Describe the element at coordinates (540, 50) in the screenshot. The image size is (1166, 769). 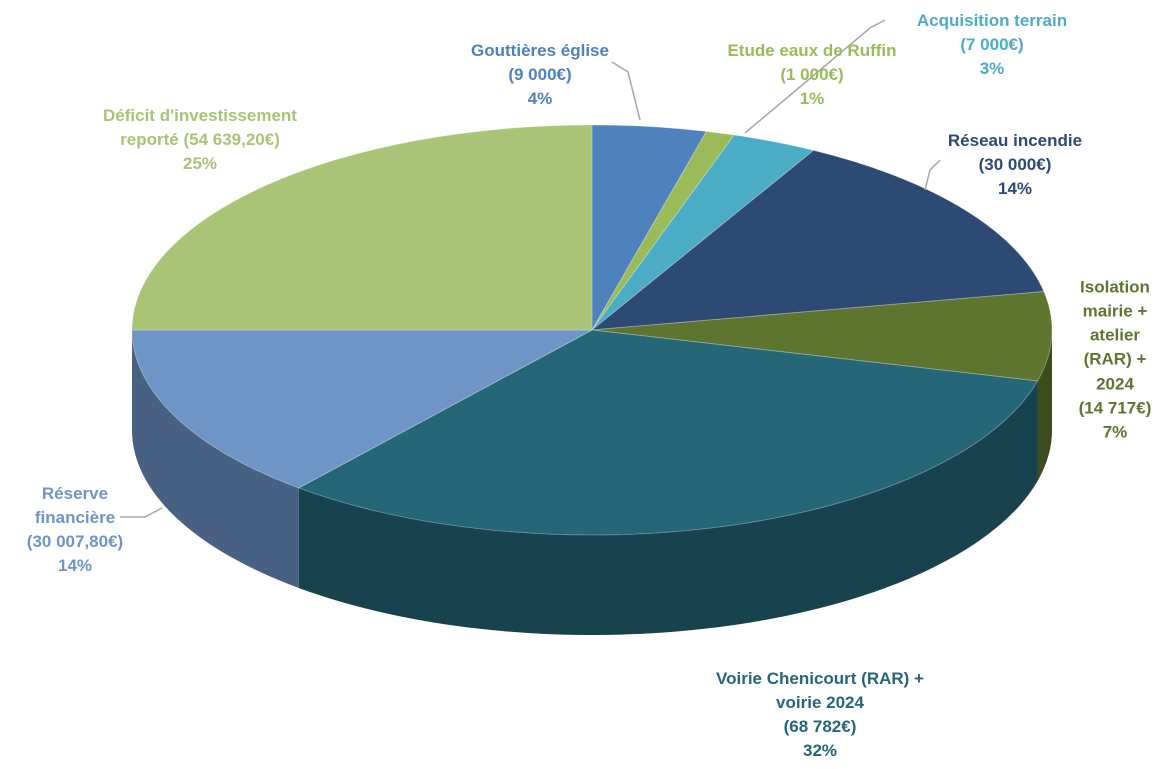
I see `category-label: Gouttières église` at that location.